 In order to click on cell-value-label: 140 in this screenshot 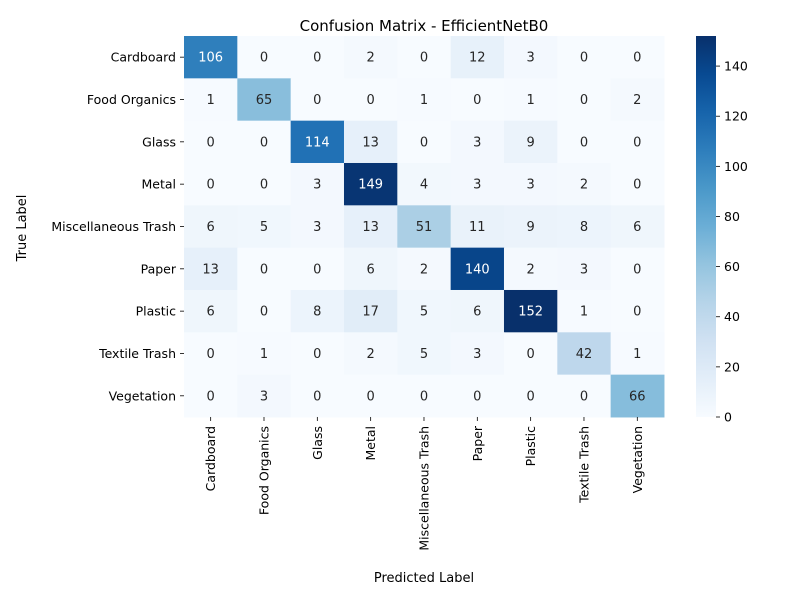, I will do `click(477, 269)`.